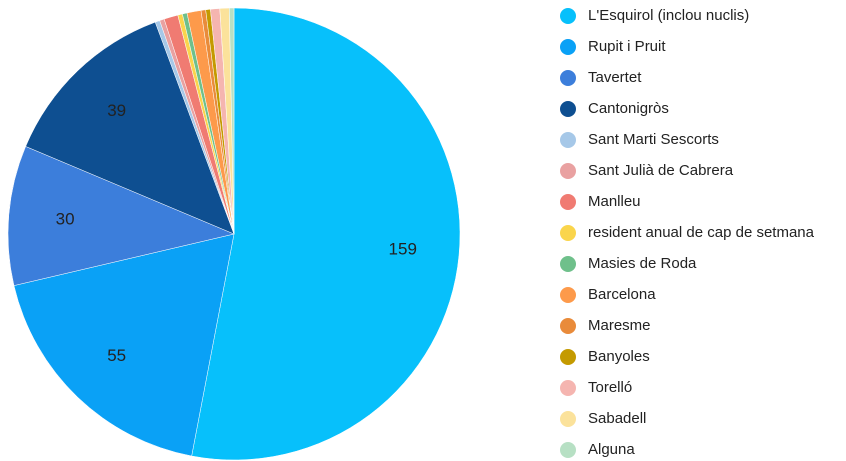 The width and height of the screenshot is (846, 461). Describe the element at coordinates (701, 232) in the screenshot. I see `legend-label: resident anual de cap de setmana` at that location.